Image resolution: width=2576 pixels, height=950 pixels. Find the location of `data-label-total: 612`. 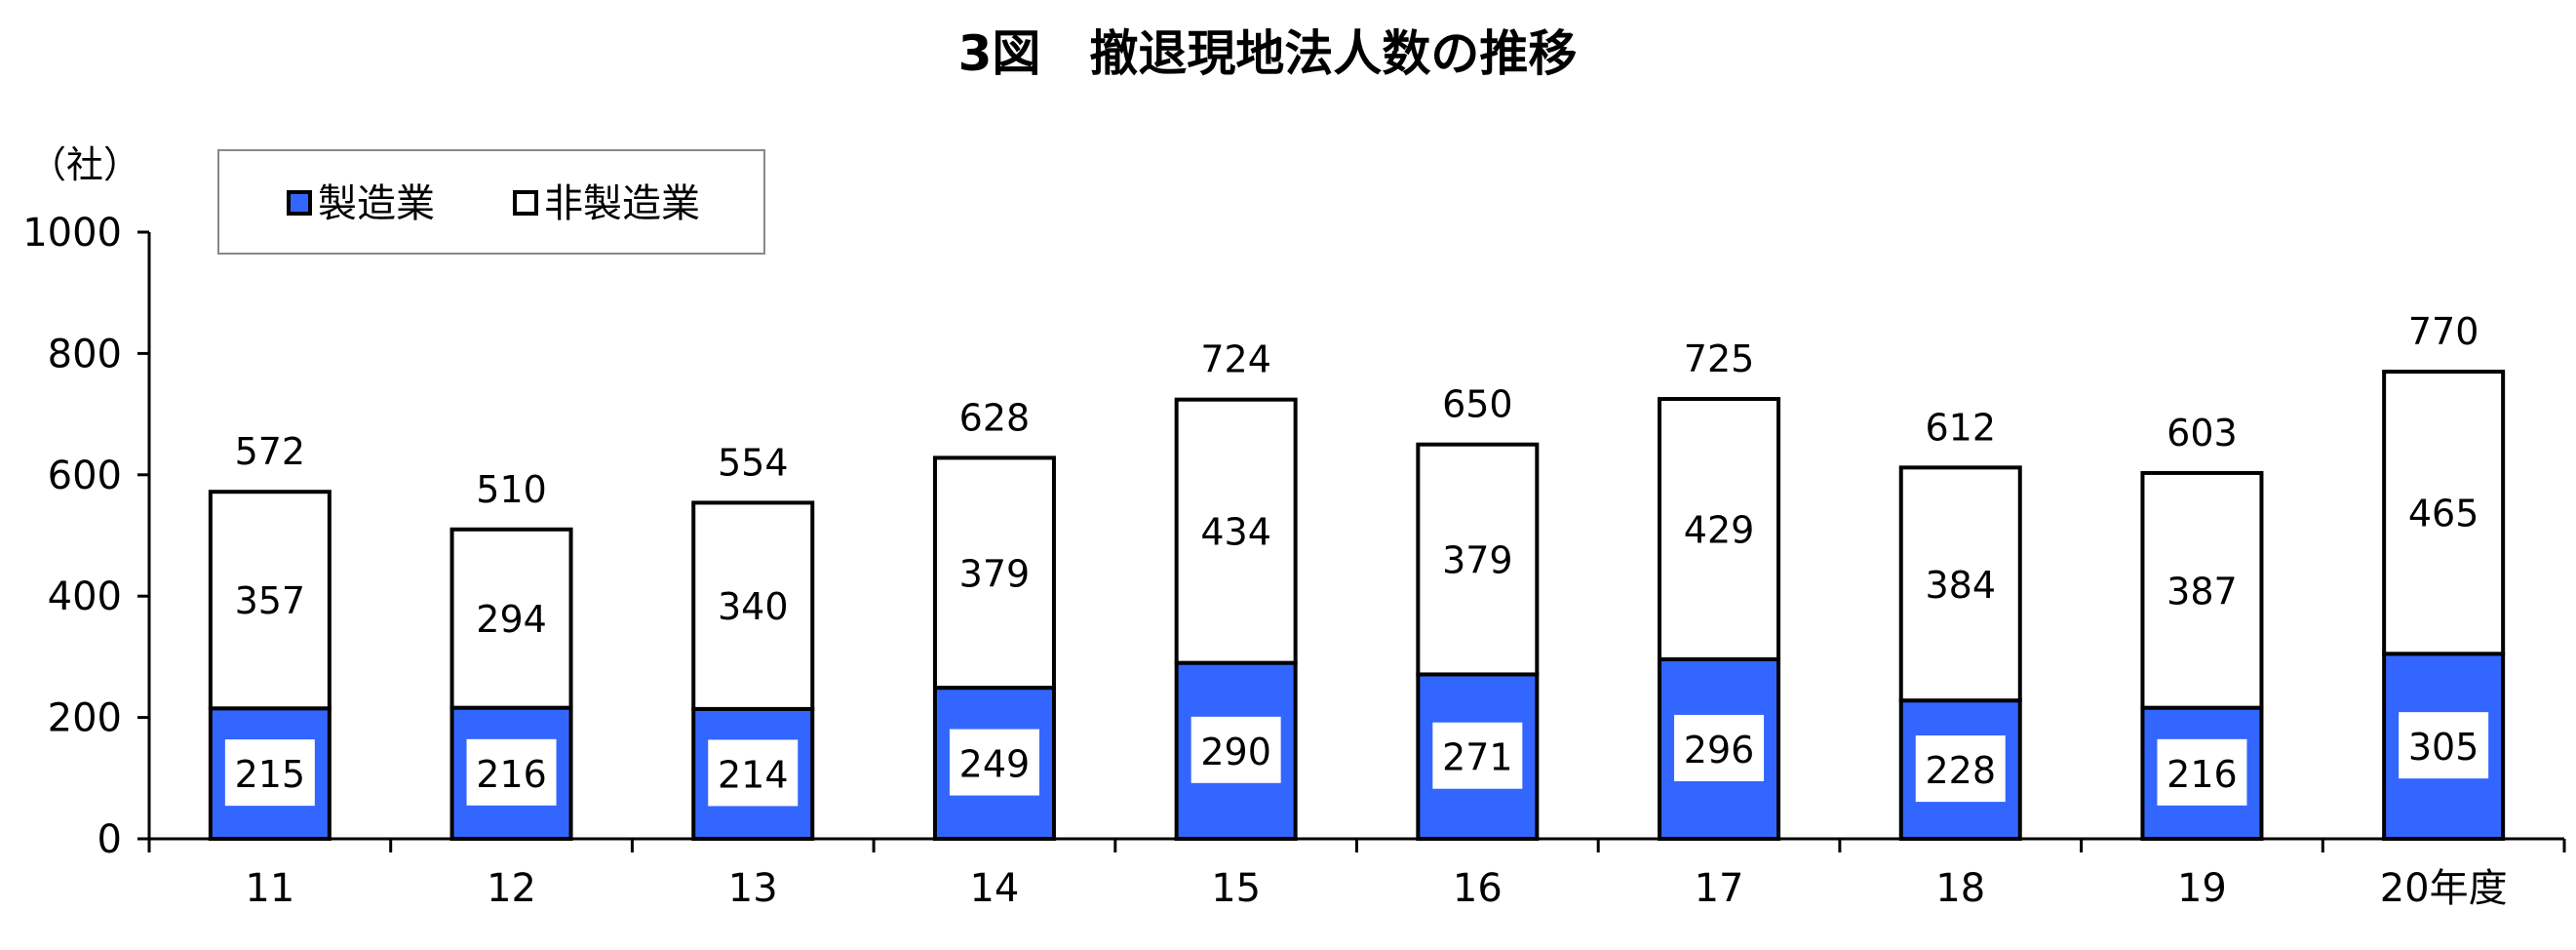

data-label-total: 612 is located at coordinates (1960, 427).